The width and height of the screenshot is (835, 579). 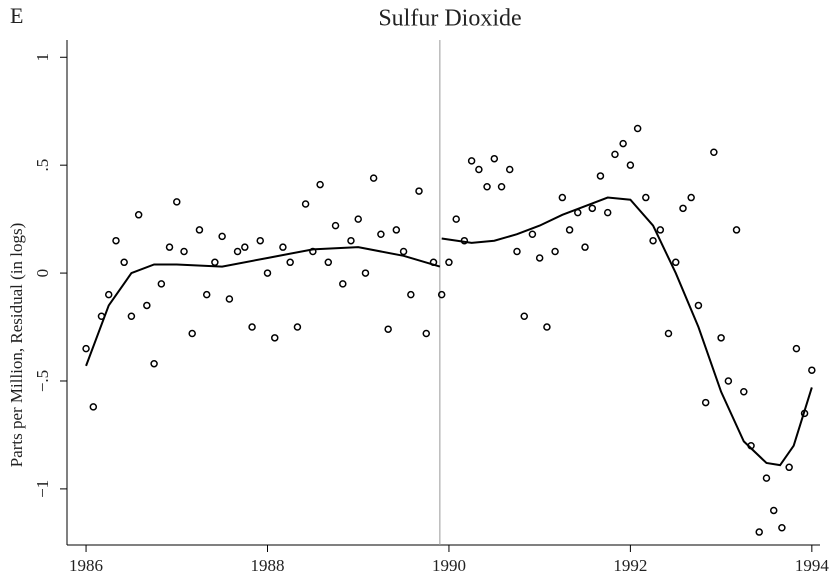 I want to click on y-tick-label: −.5, so click(x=42, y=381).